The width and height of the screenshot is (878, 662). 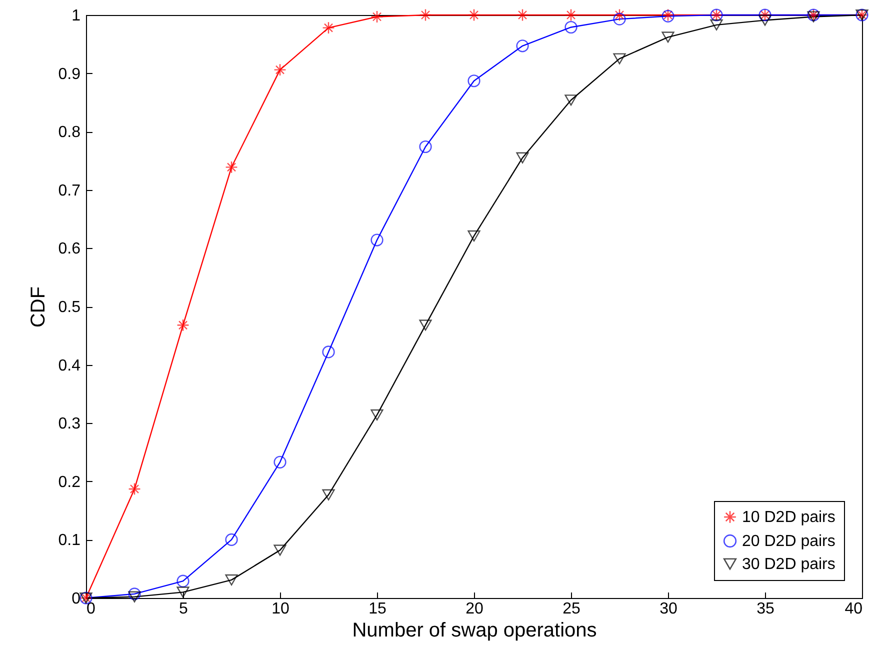 I want to click on x-tick-label: 35, so click(x=765, y=609).